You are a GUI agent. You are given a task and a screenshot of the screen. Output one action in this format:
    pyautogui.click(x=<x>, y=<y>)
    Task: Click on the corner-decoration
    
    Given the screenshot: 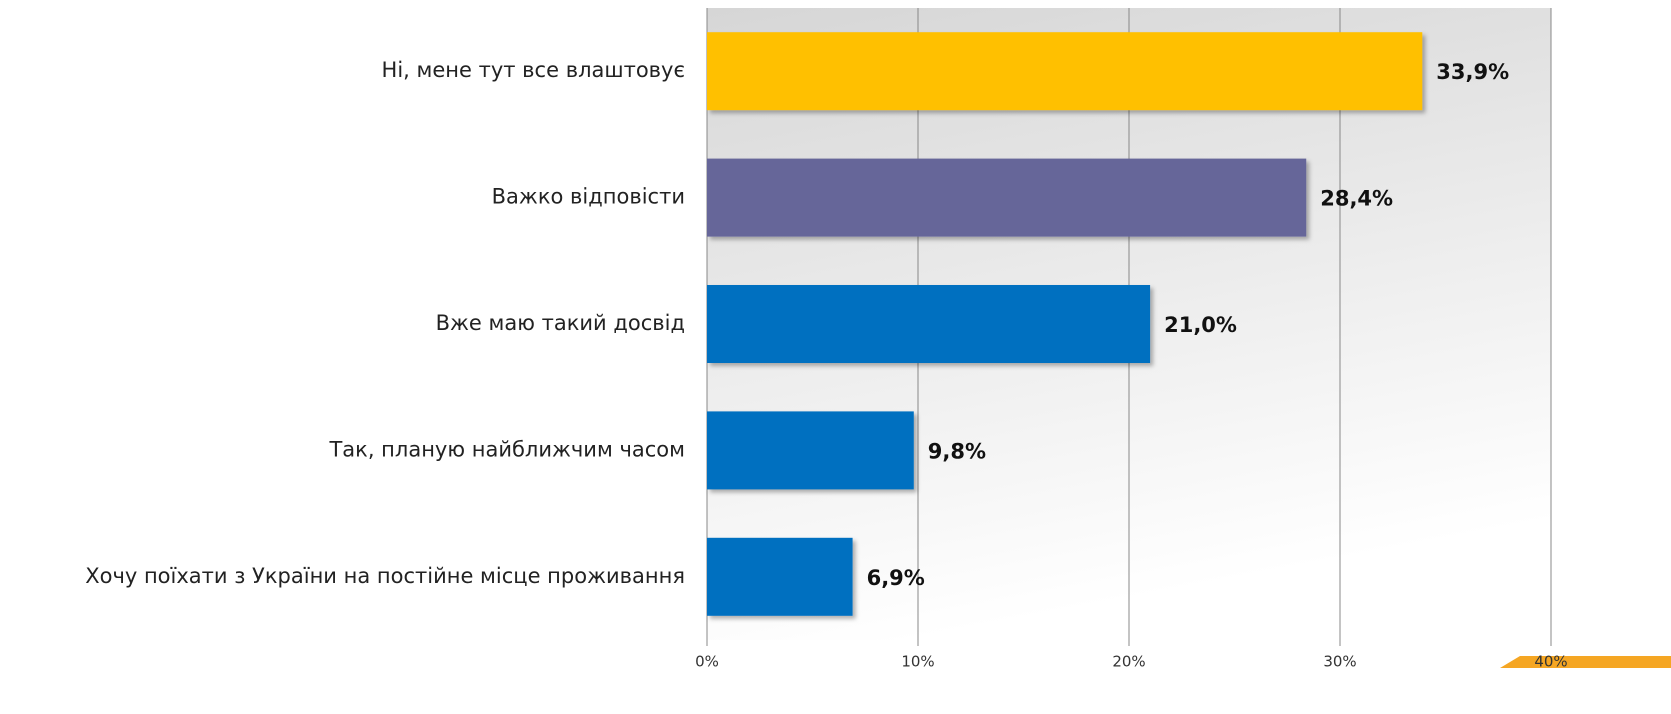 What is the action you would take?
    pyautogui.click(x=1585, y=662)
    